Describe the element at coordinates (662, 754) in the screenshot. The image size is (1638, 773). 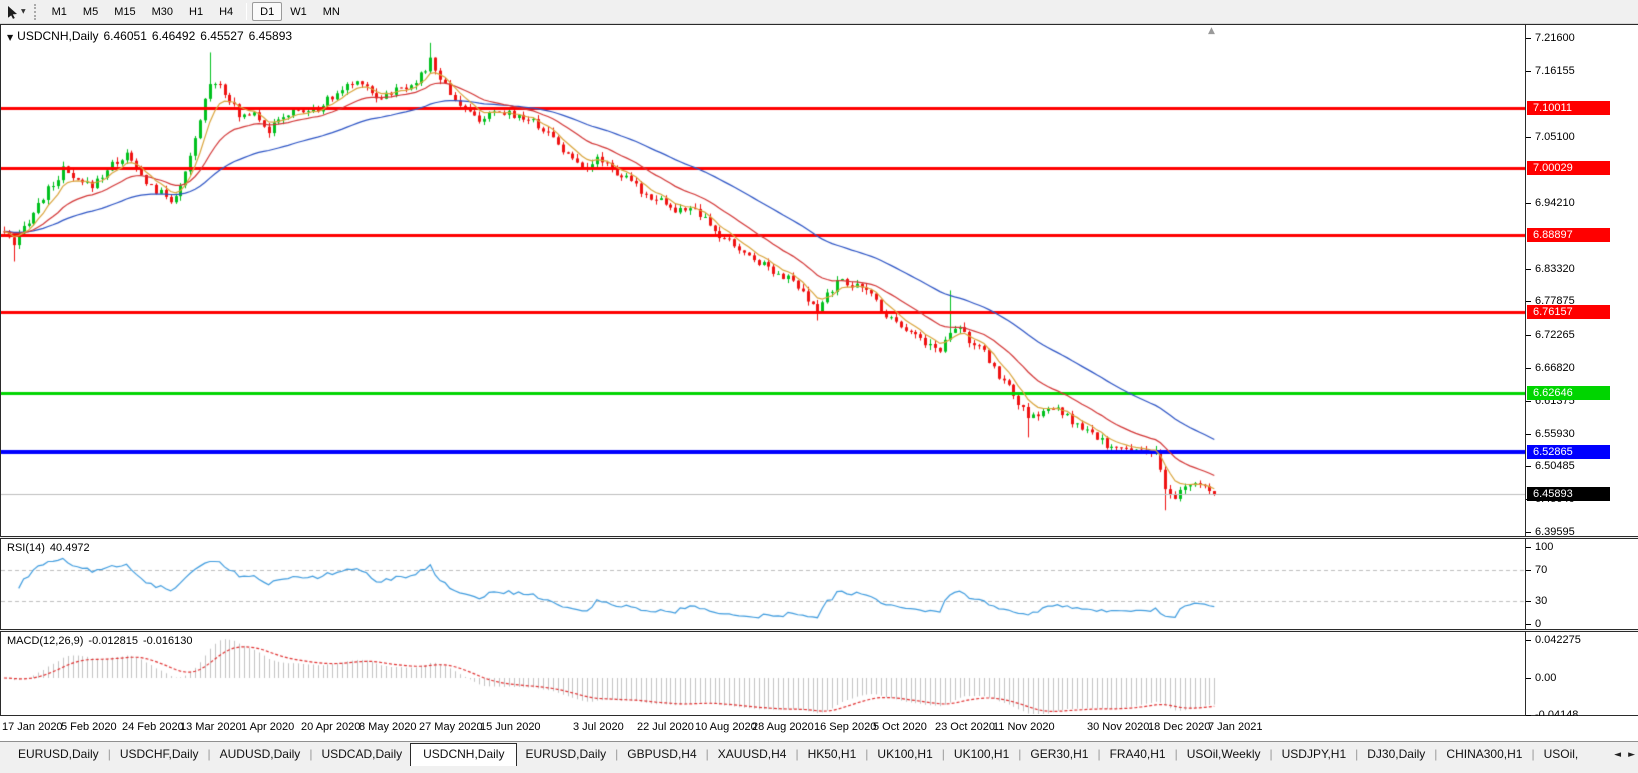
I see `chart-tab-gbpusd-h4: GBPUSD,H4` at that location.